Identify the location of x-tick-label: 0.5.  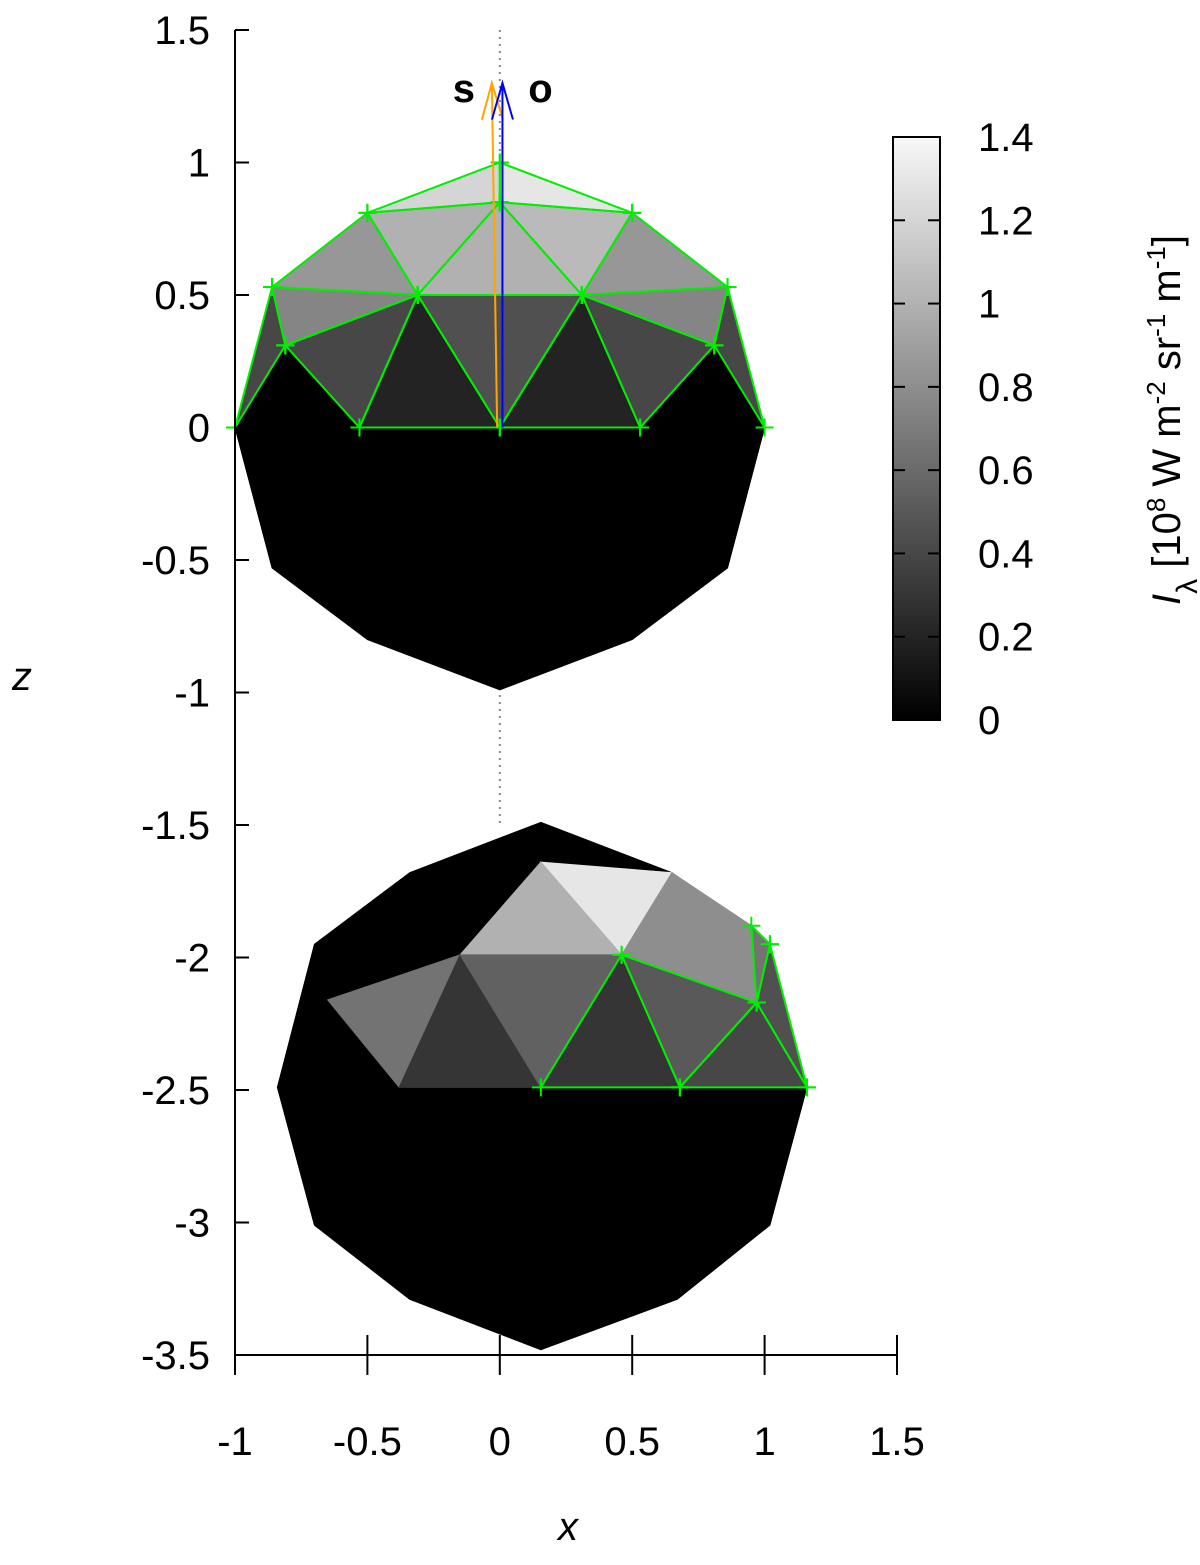
(632, 1442).